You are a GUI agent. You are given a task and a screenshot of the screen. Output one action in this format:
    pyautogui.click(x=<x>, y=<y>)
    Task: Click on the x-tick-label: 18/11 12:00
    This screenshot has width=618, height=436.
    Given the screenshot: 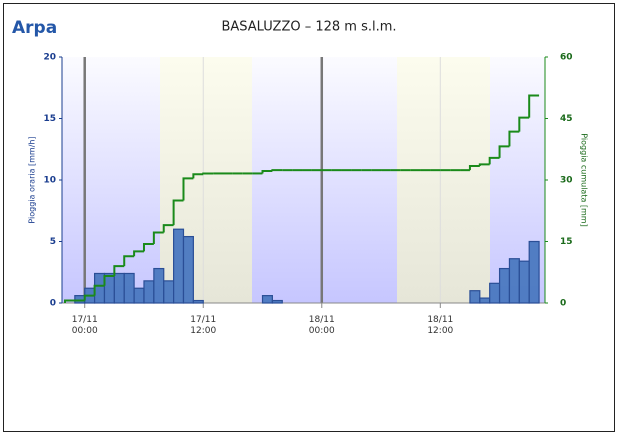 What is the action you would take?
    pyautogui.click(x=440, y=325)
    